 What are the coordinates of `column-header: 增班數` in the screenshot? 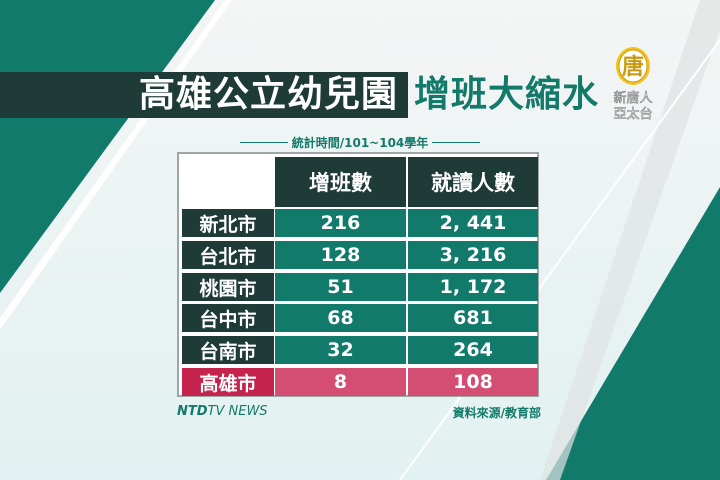 It's located at (340, 182).